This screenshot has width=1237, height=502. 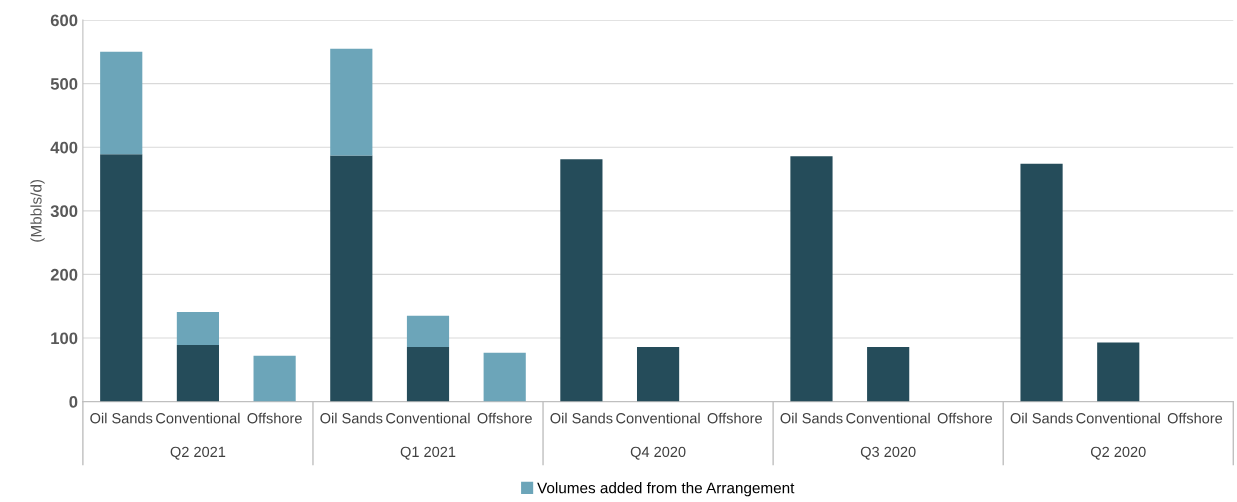 What do you see at coordinates (37, 210) in the screenshot?
I see `y-axis-title: (Mbbls/d)` at bounding box center [37, 210].